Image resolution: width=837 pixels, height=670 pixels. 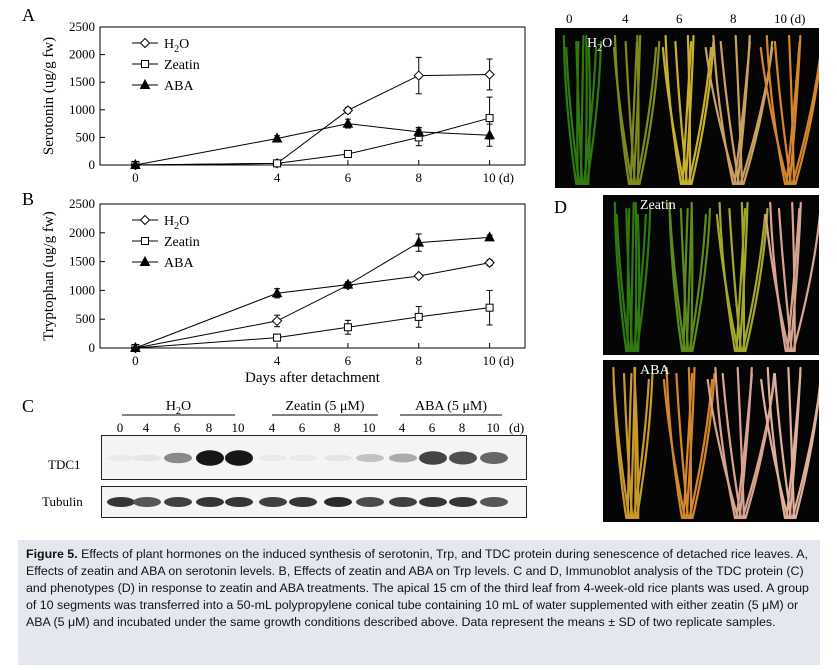 What do you see at coordinates (28, 406) in the screenshot?
I see `panel-letter-c: C` at bounding box center [28, 406].